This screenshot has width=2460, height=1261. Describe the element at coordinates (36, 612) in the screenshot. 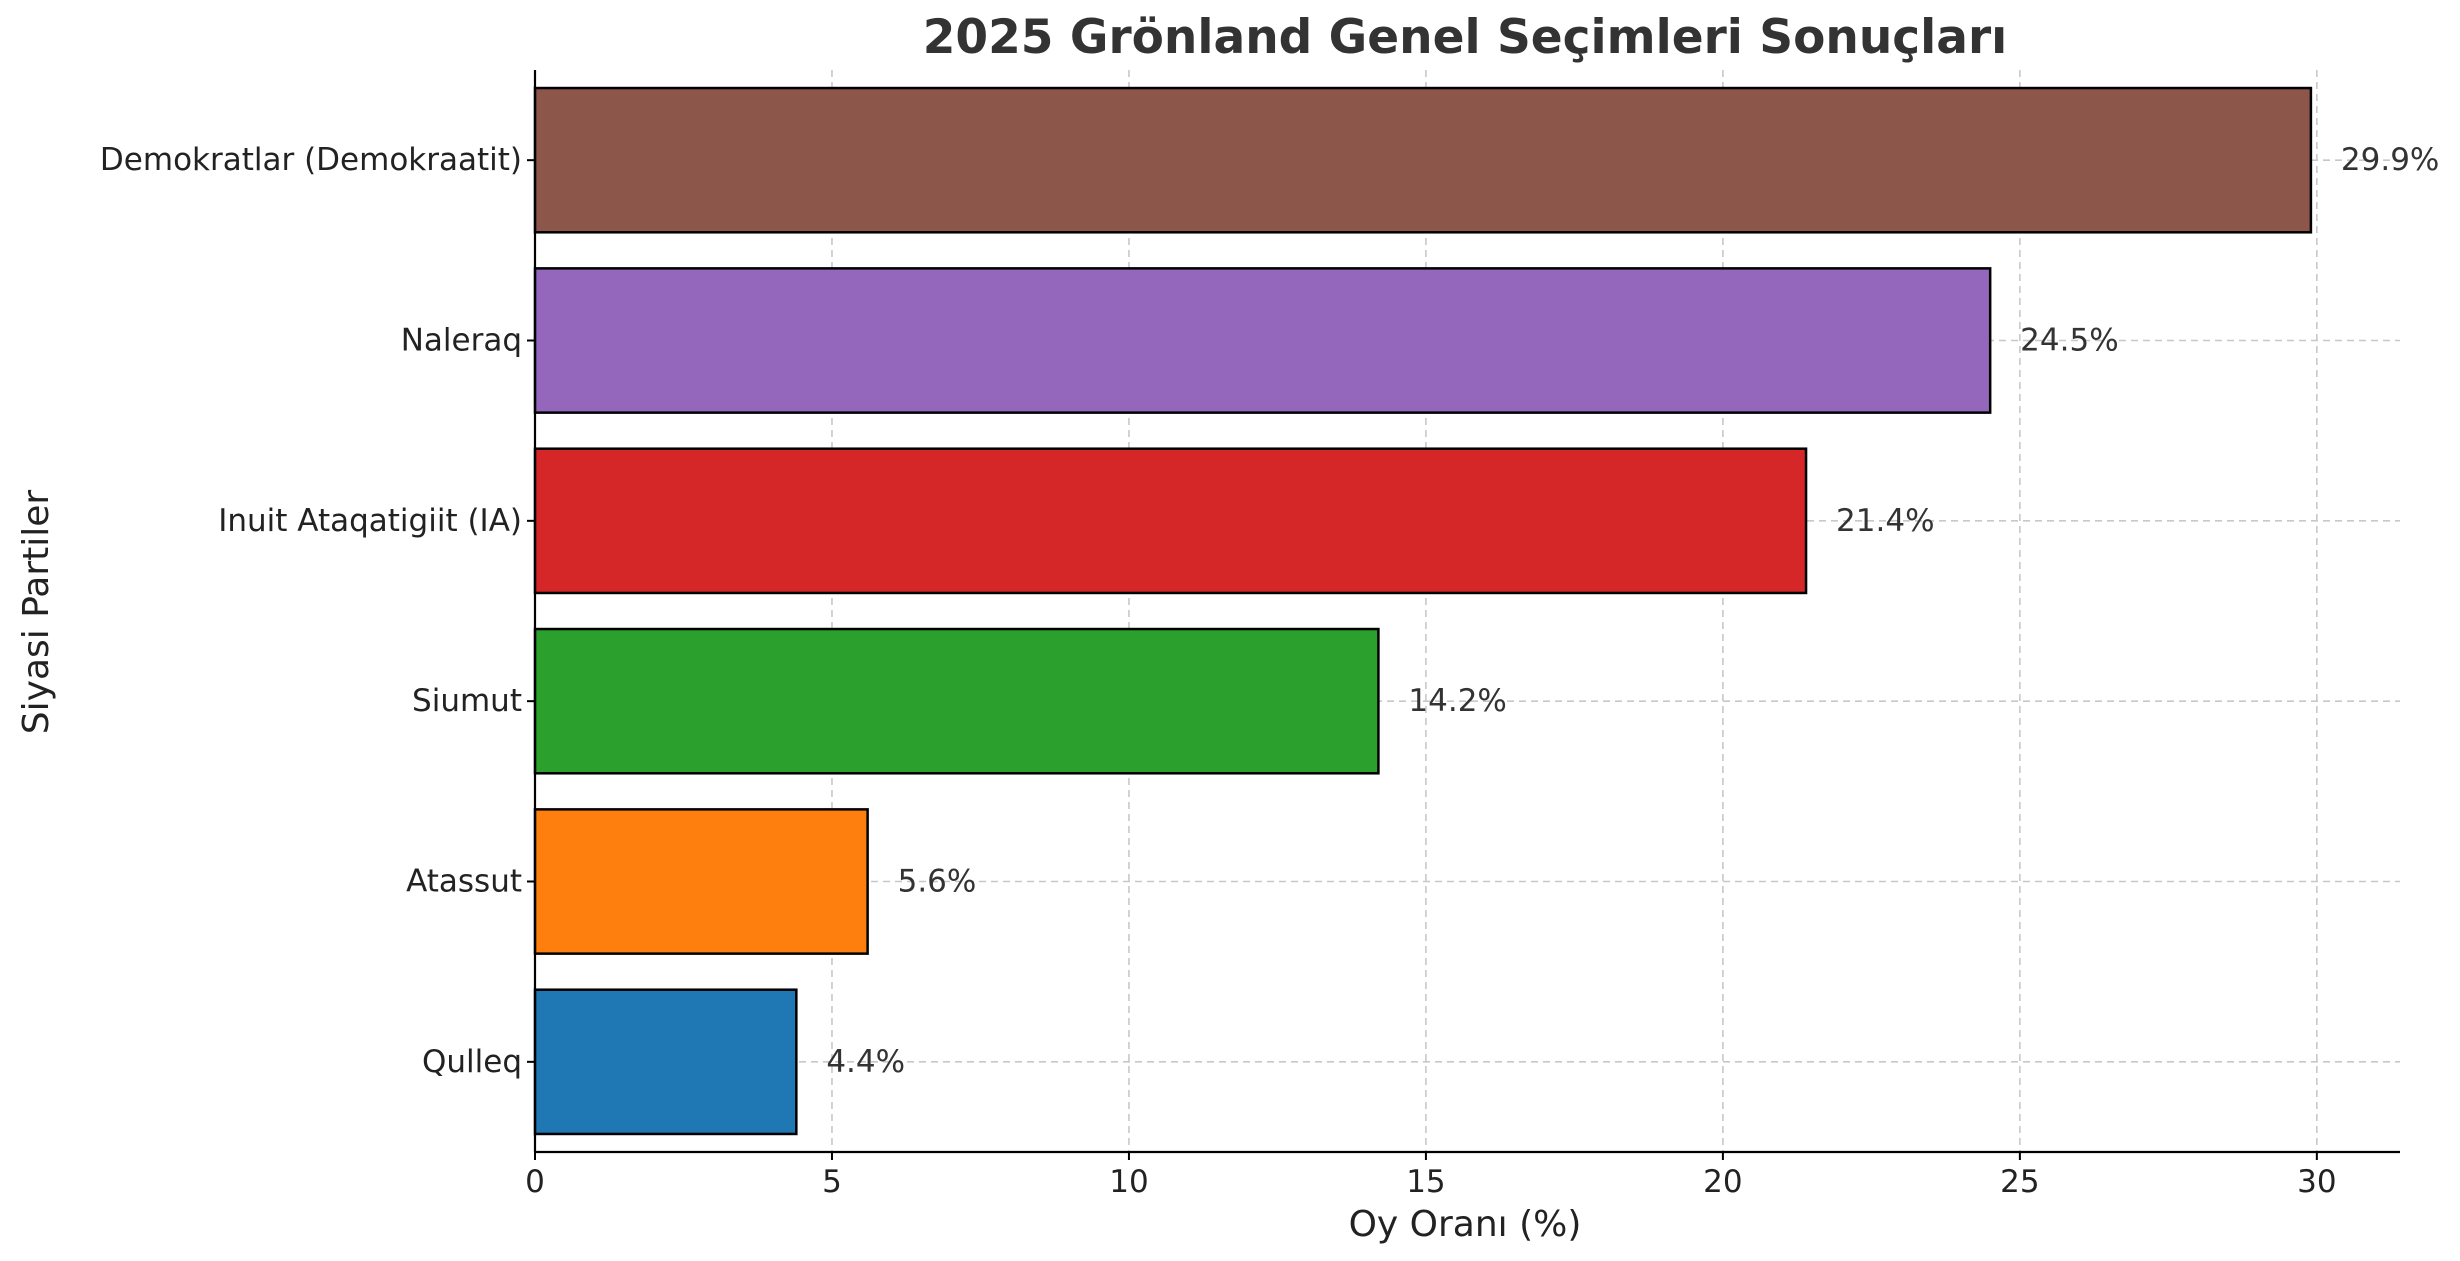

I see `y-axis-label: Siyasi Partiler` at that location.